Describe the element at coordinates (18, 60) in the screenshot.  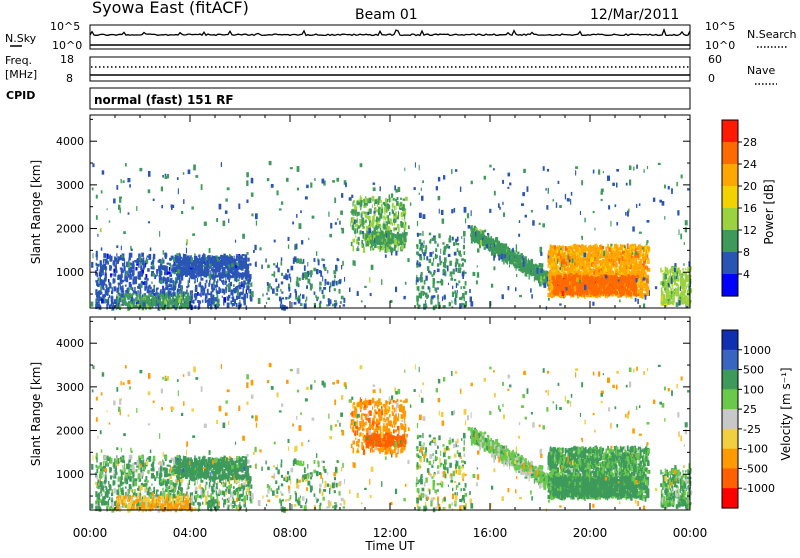
I see `freq-label: Freq.` at that location.